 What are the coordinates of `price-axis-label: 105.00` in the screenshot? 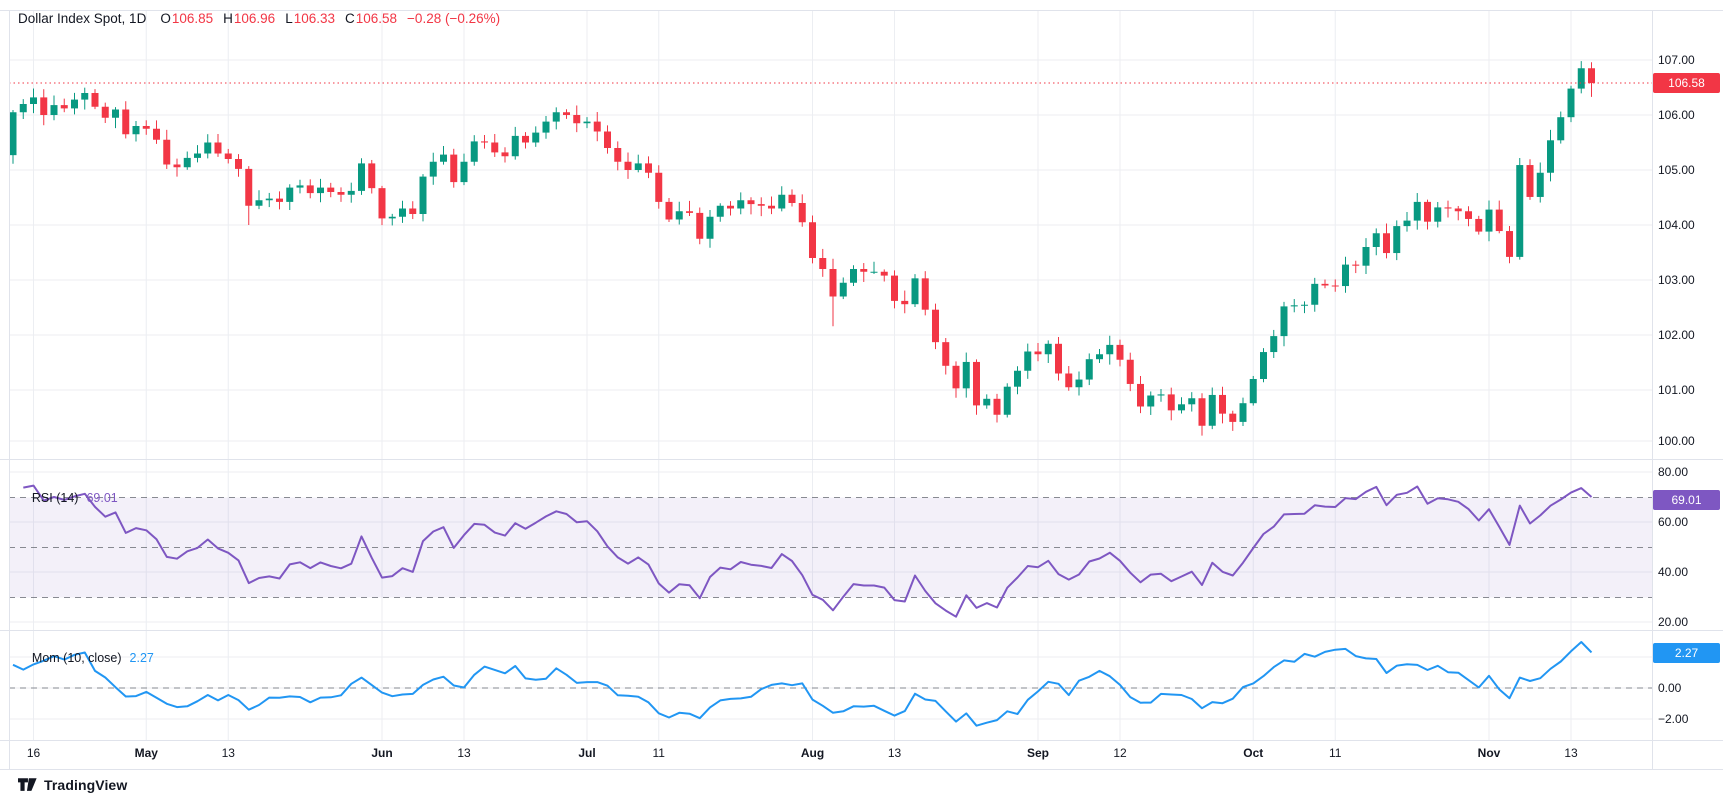 It's located at (1676, 170).